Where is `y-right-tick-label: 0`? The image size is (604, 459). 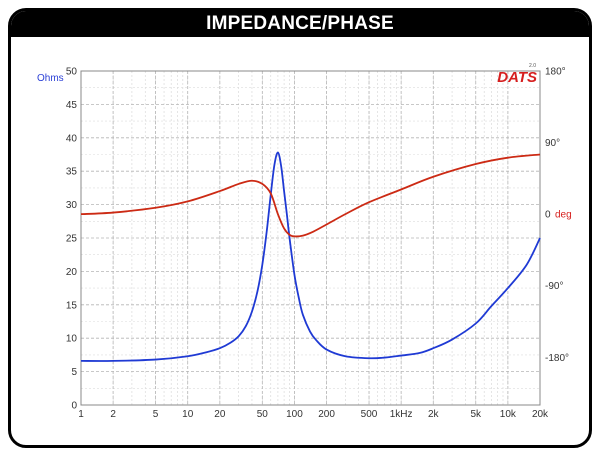 y-right-tick-label: 0 is located at coordinates (548, 215).